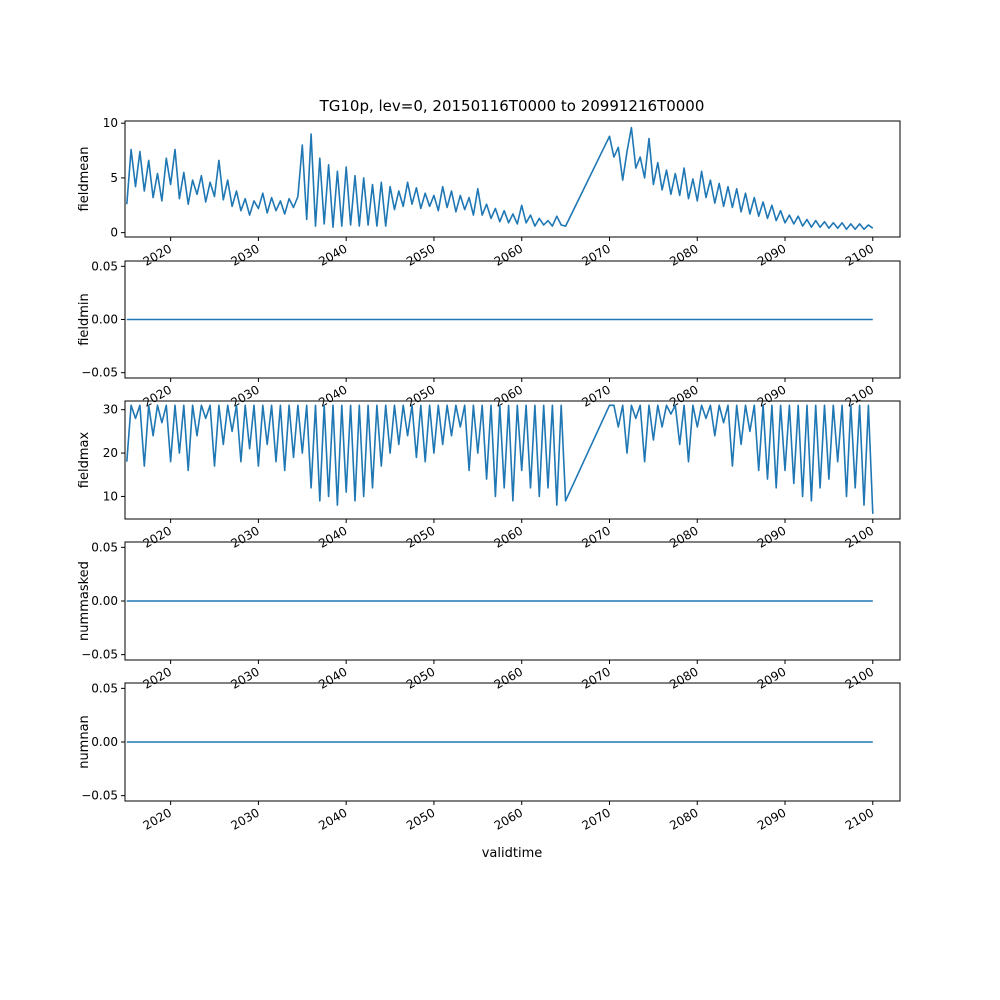  What do you see at coordinates (104, 266) in the screenshot?
I see `fieldmin-y-tick-label: 0.05` at bounding box center [104, 266].